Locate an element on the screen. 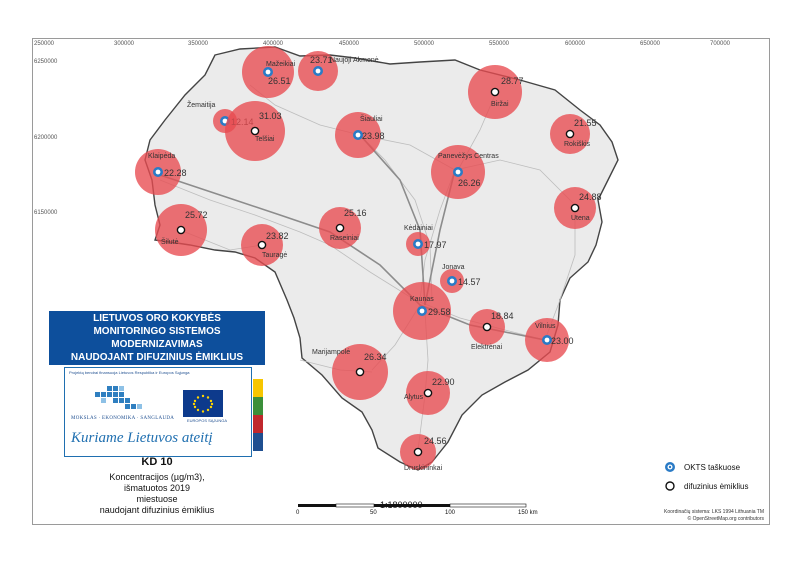  concentration-value-label: 23.71 is located at coordinates (321, 60).